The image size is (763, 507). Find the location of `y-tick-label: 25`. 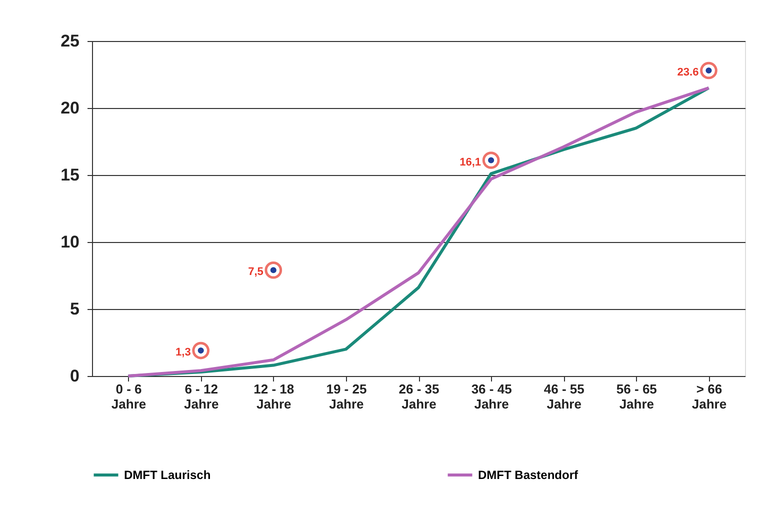

y-tick-label: 25 is located at coordinates (70, 41).